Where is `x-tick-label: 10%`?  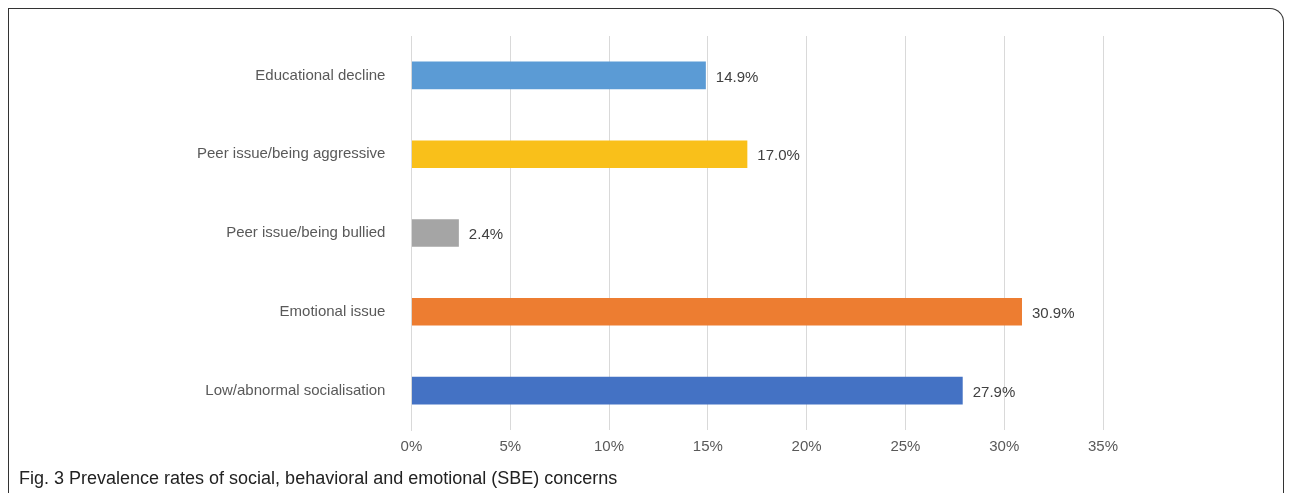
x-tick-label: 10% is located at coordinates (609, 446).